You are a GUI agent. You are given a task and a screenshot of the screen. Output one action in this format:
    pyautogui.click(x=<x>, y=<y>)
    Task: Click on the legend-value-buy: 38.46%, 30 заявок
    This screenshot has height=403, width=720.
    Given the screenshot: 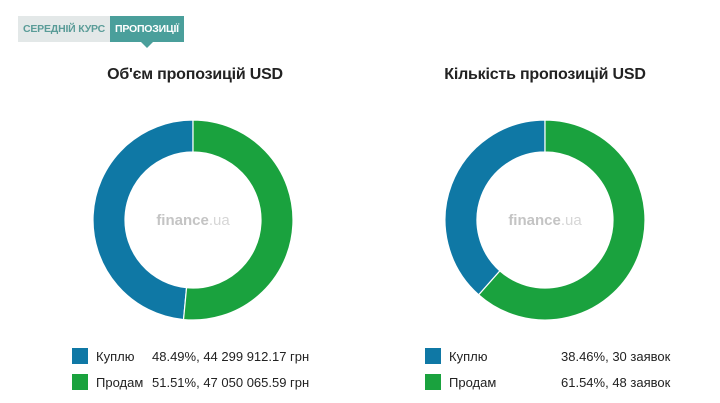 What is the action you would take?
    pyautogui.click(x=616, y=356)
    